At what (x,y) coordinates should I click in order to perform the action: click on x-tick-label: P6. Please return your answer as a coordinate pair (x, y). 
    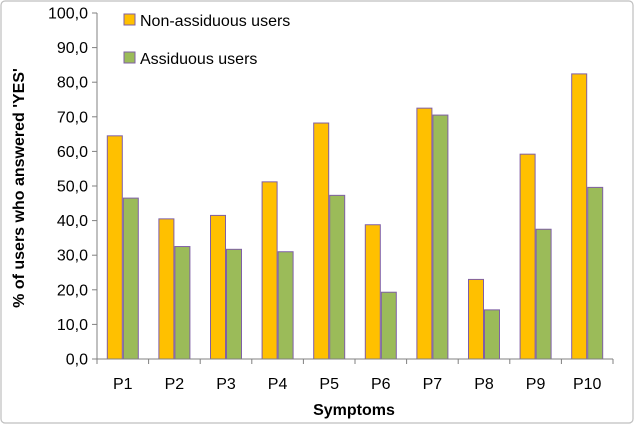
    Looking at the image, I should click on (381, 384).